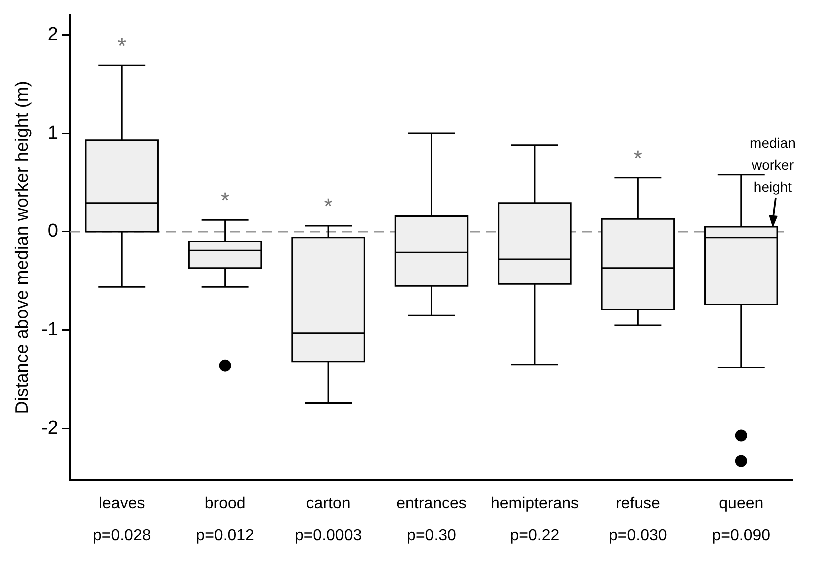  I want to click on ref-line-label: median worker height, so click(773, 164).